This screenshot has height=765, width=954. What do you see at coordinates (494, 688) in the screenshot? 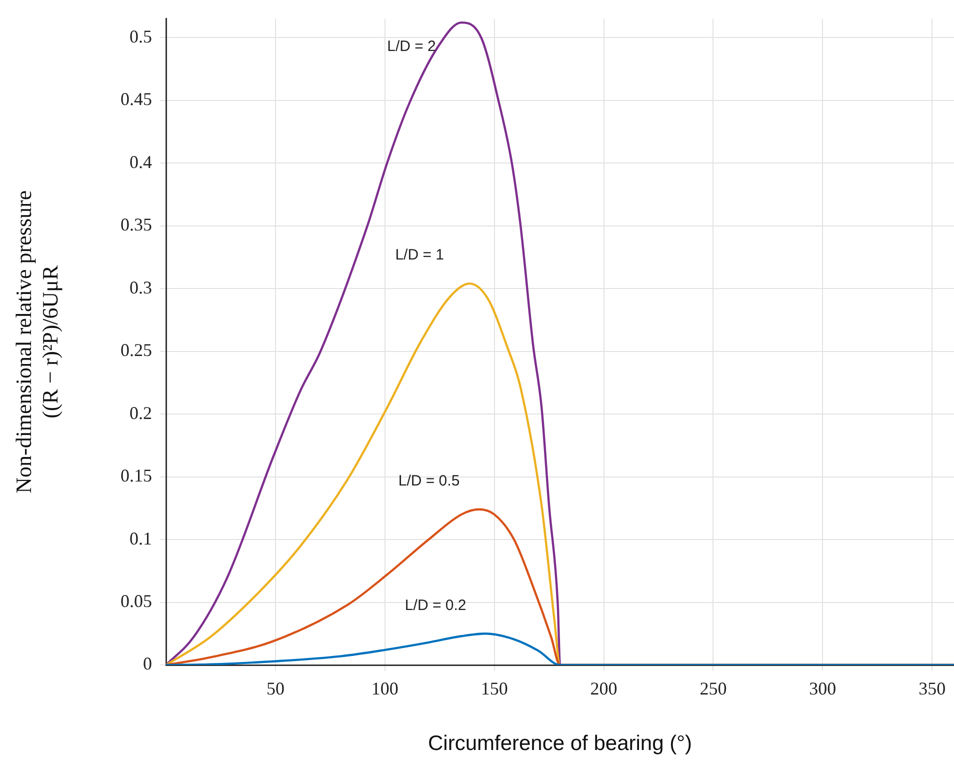
I see `x-tick-label: 150` at bounding box center [494, 688].